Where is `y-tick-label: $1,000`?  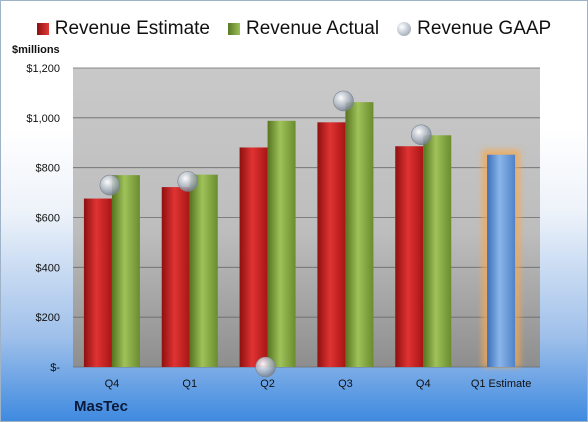 y-tick-label: $1,000 is located at coordinates (43, 119).